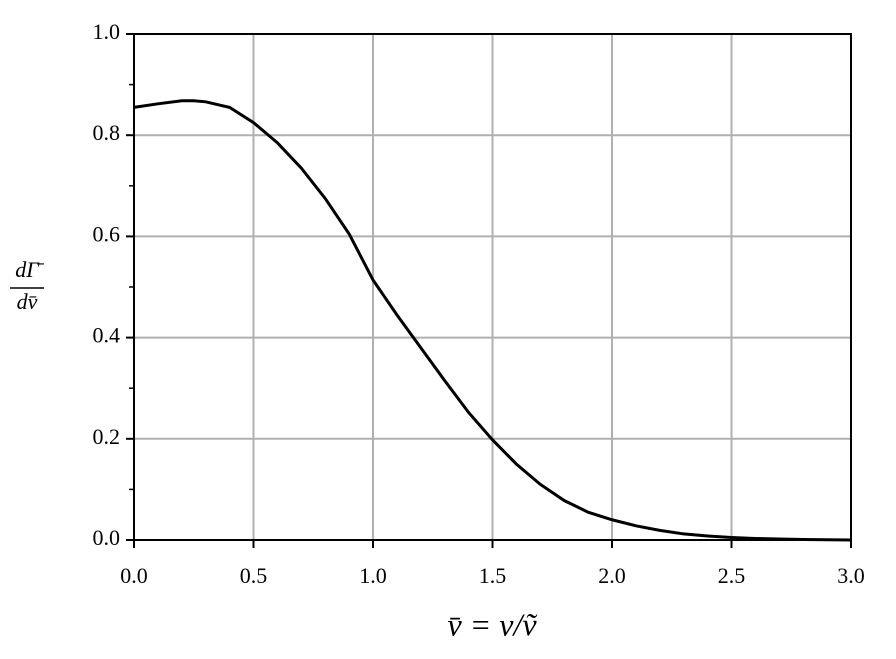 The height and width of the screenshot is (659, 896). Describe the element at coordinates (107, 436) in the screenshot. I see `y-tick-label: 0.2` at that location.